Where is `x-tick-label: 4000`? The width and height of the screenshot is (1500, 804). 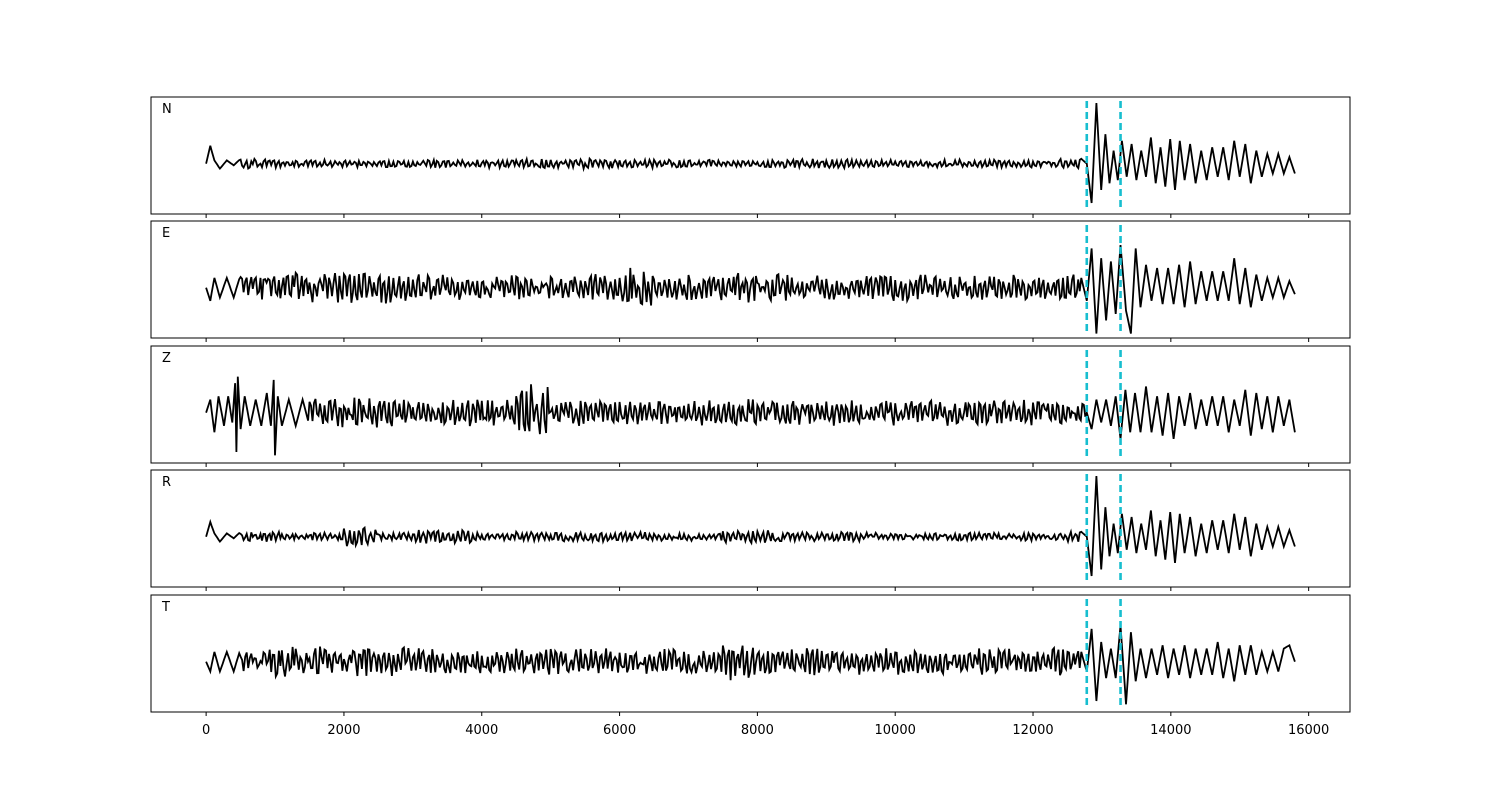 x-tick-label: 4000 is located at coordinates (481, 730).